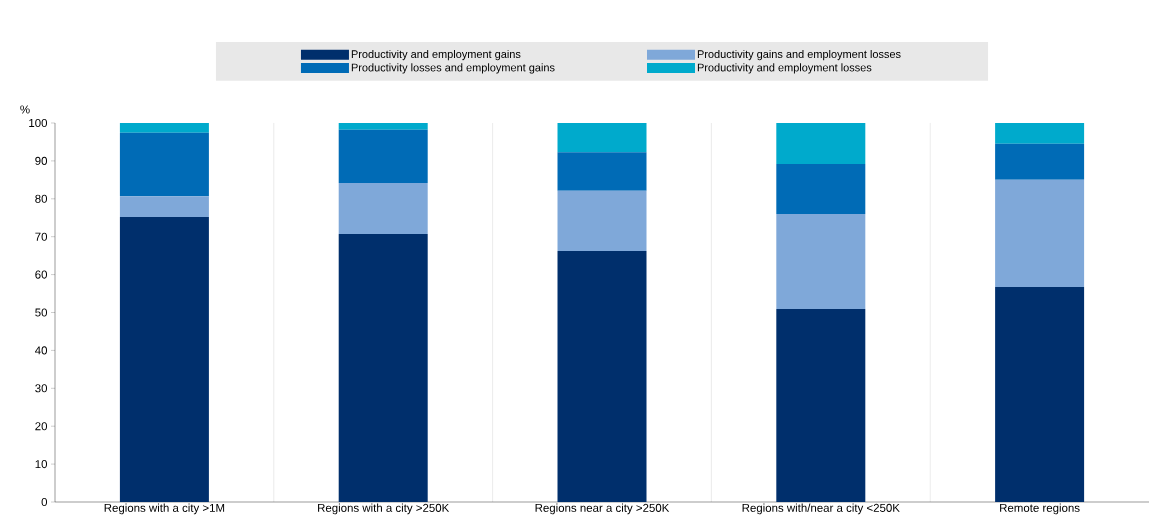  Describe the element at coordinates (44, 502) in the screenshot. I see `y-tick-label: 0` at that location.